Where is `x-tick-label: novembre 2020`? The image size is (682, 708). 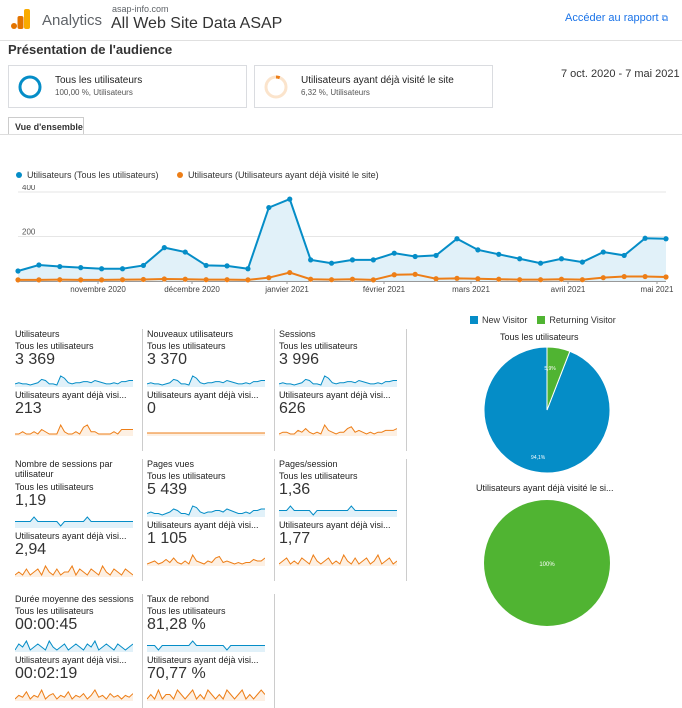 x-tick-label: novembre 2020 is located at coordinates (98, 289).